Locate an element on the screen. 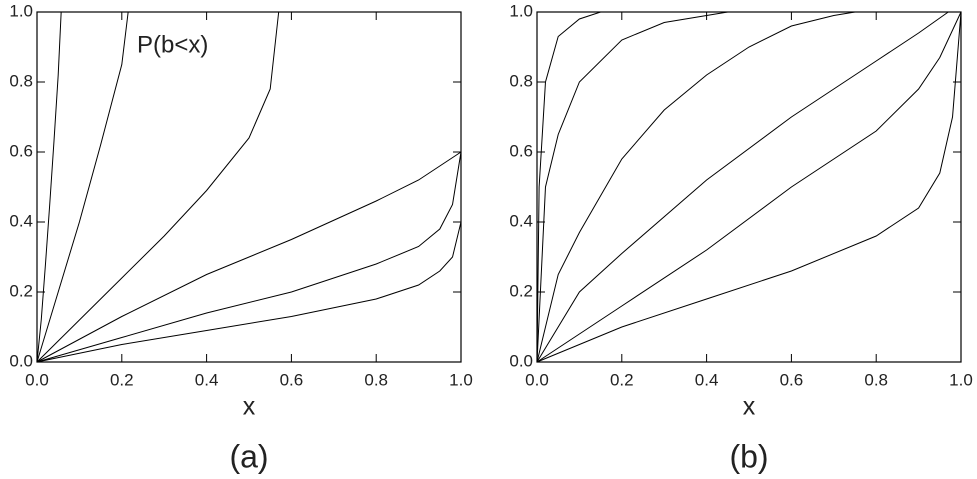 This screenshot has width=977, height=479. panel-caption: (a) is located at coordinates (248, 456).